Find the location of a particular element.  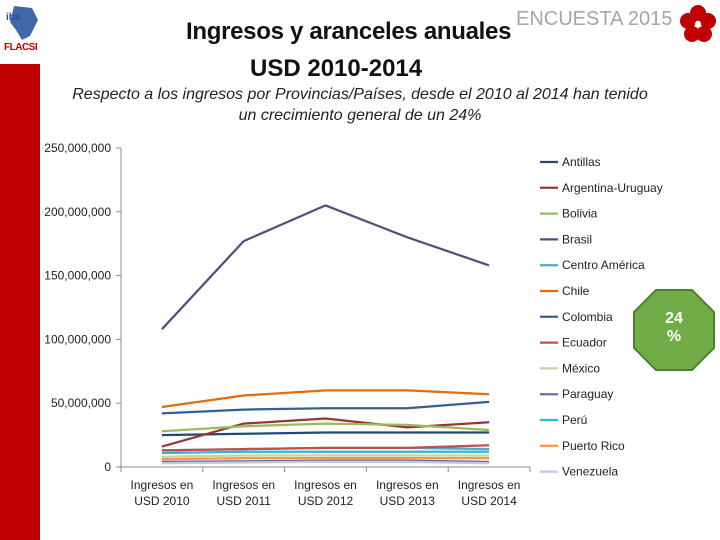

series-line-Antillas is located at coordinates (325, 434).